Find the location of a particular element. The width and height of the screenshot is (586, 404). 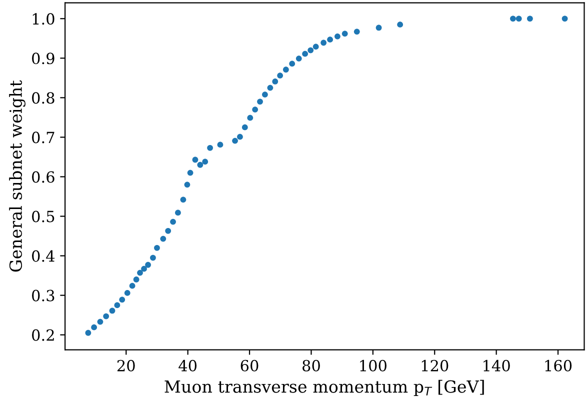

x-tick-label: 140 is located at coordinates (497, 366).